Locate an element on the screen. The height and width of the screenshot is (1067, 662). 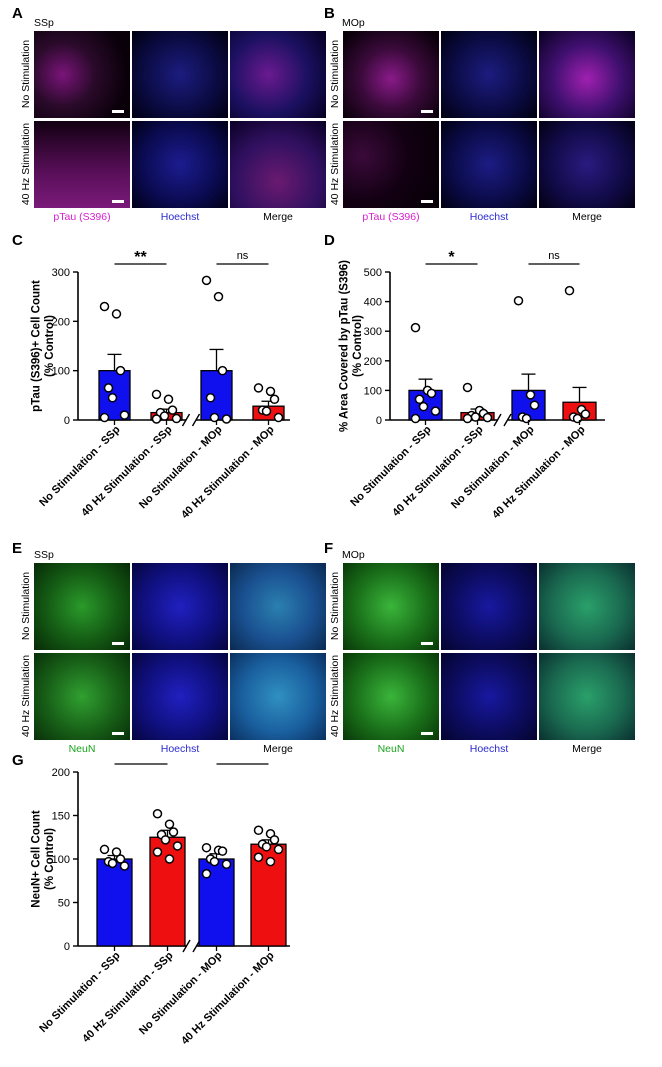
panel-a-col-hoechst: Hoechst is located at coordinates (180, 217).